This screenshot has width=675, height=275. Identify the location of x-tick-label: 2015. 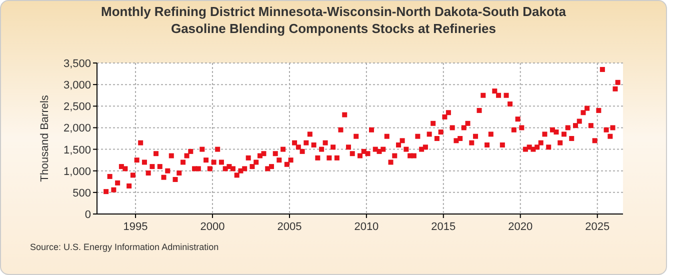
(443, 227).